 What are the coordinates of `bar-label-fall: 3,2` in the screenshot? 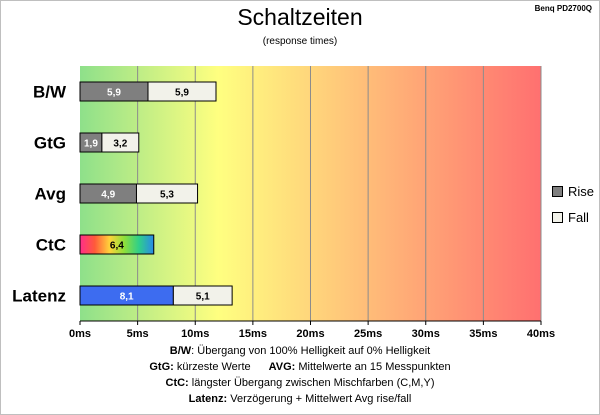 It's located at (120, 144).